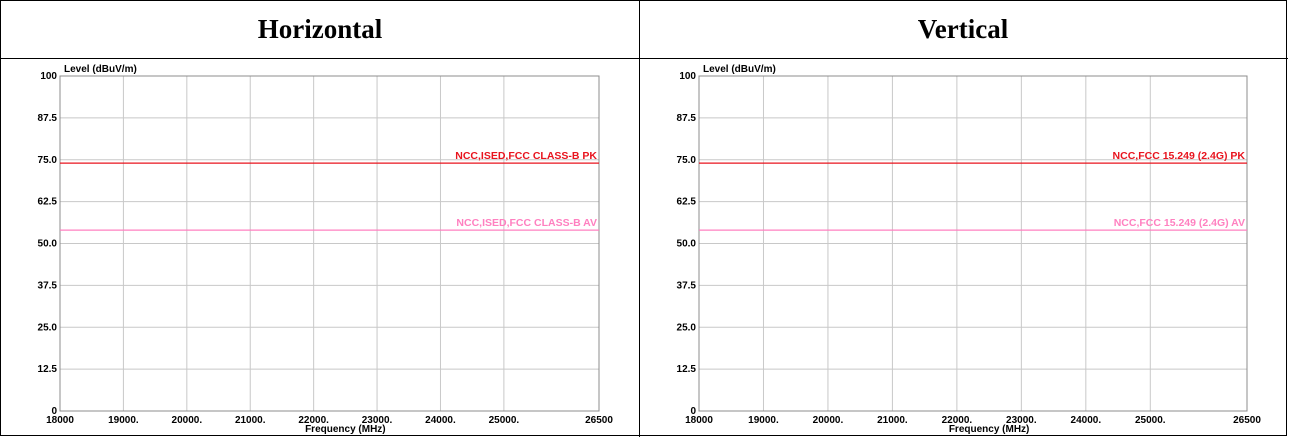 The height and width of the screenshot is (439, 1292). What do you see at coordinates (377, 420) in the screenshot?
I see `chart0-x-tick-label-5: 23000.` at bounding box center [377, 420].